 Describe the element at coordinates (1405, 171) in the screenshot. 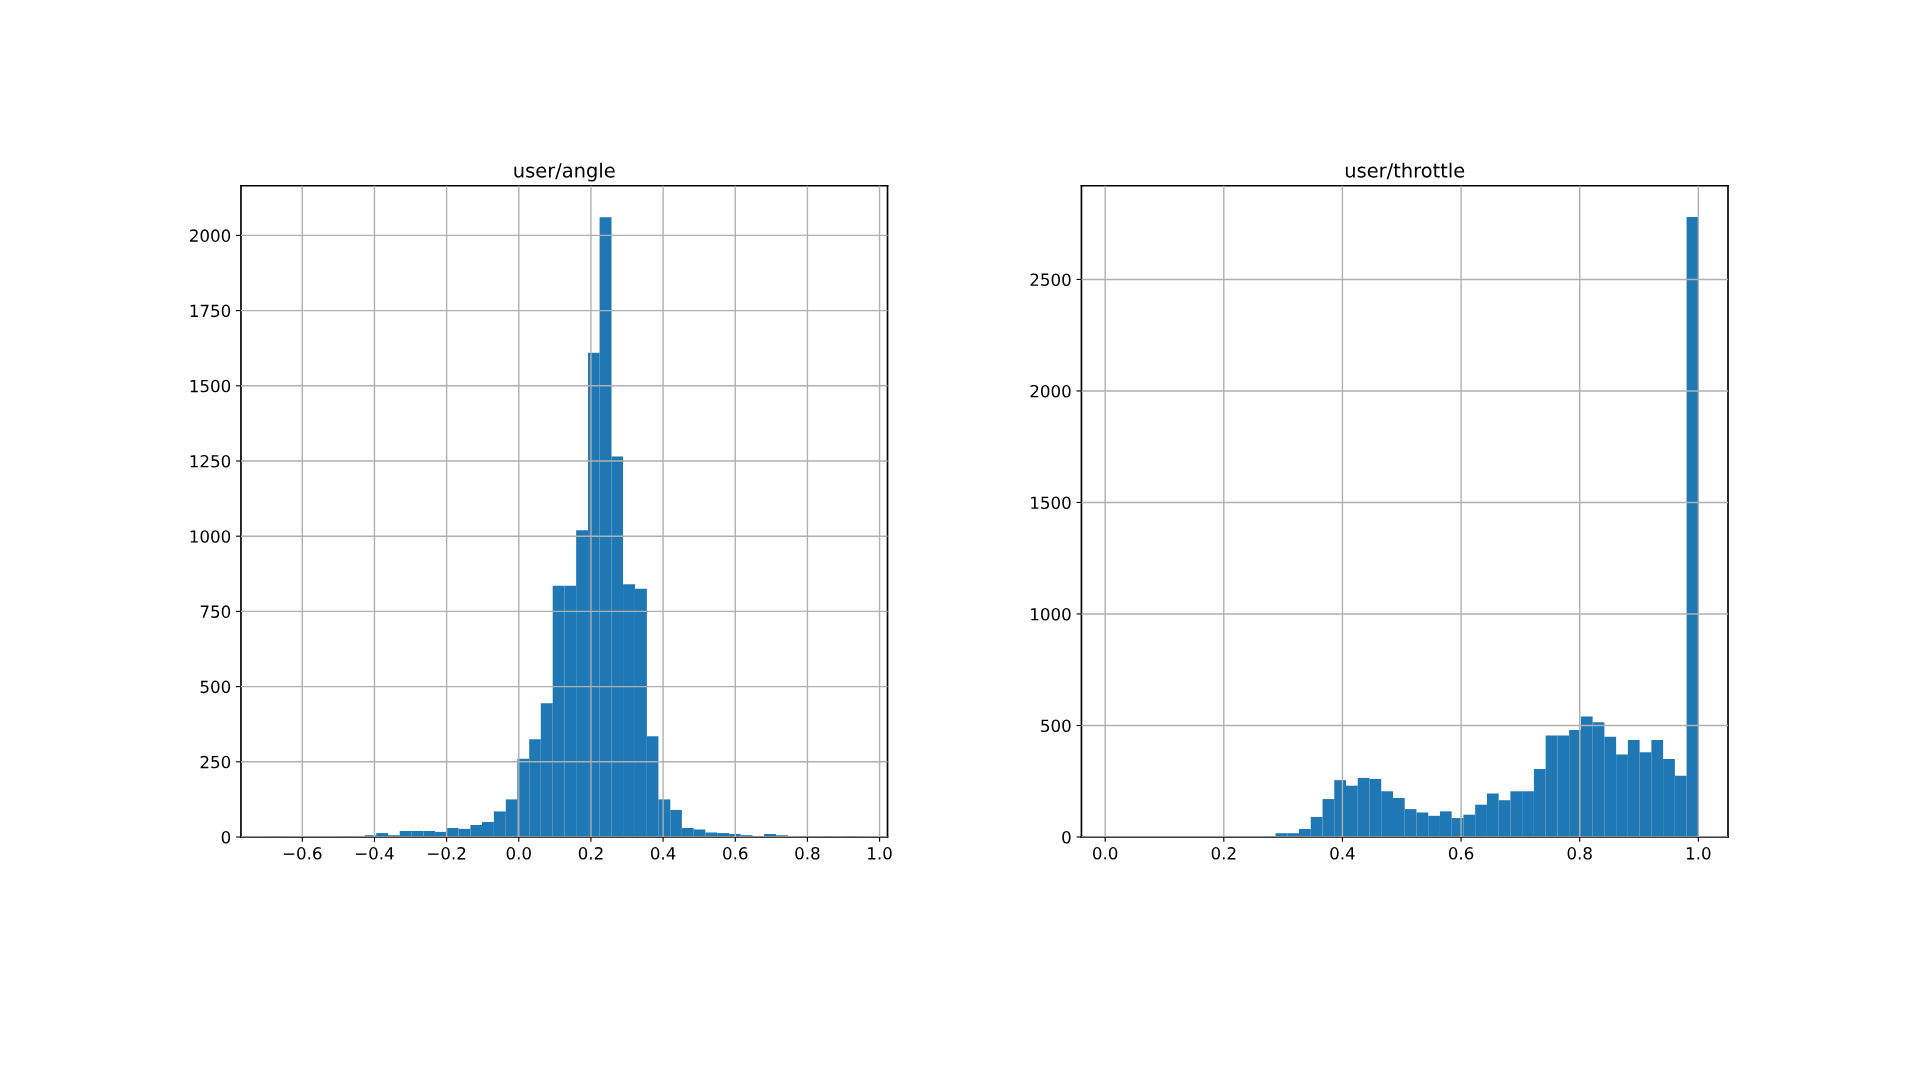

I see `chart-title: user/throttle` at that location.